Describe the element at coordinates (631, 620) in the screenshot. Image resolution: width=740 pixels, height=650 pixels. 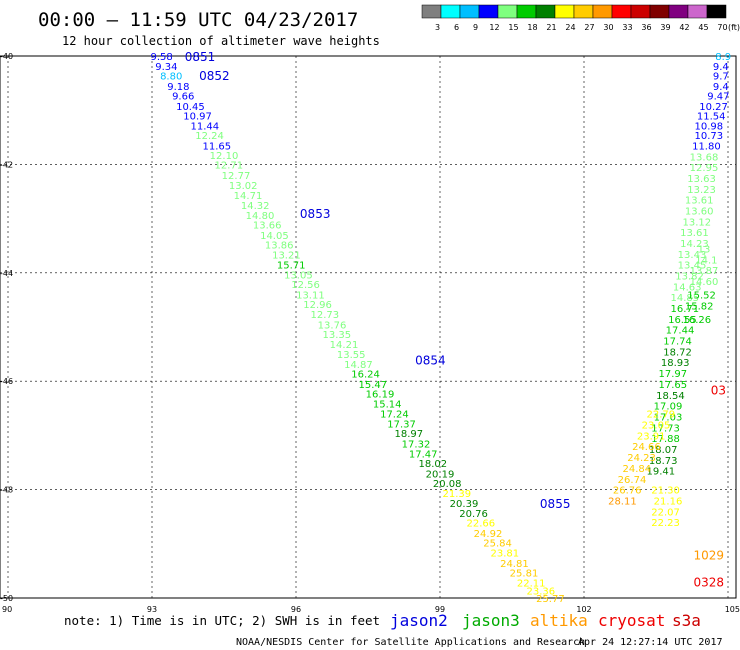
I see `satellite-legend-cryosat: cryosat` at that location.